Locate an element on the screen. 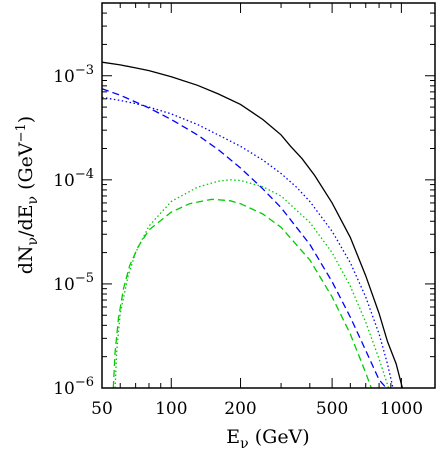  y-tick-label: 10⁻³ is located at coordinates (73, 75).